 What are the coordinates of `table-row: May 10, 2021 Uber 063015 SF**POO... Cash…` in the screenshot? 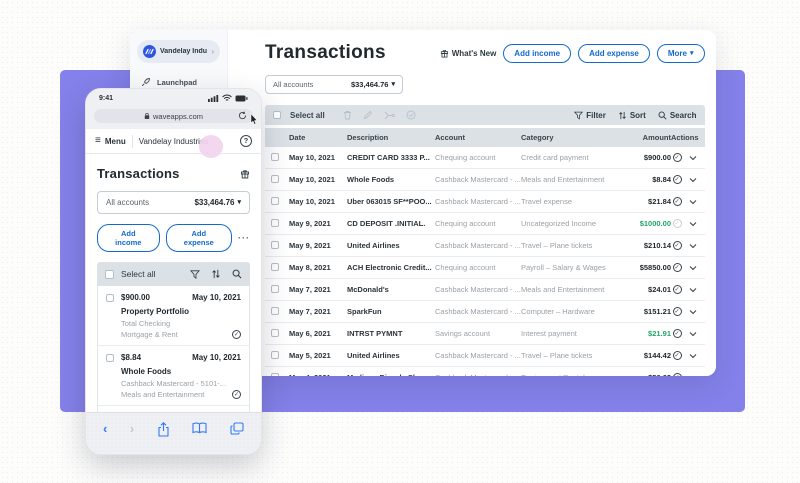 It's located at (485, 202).